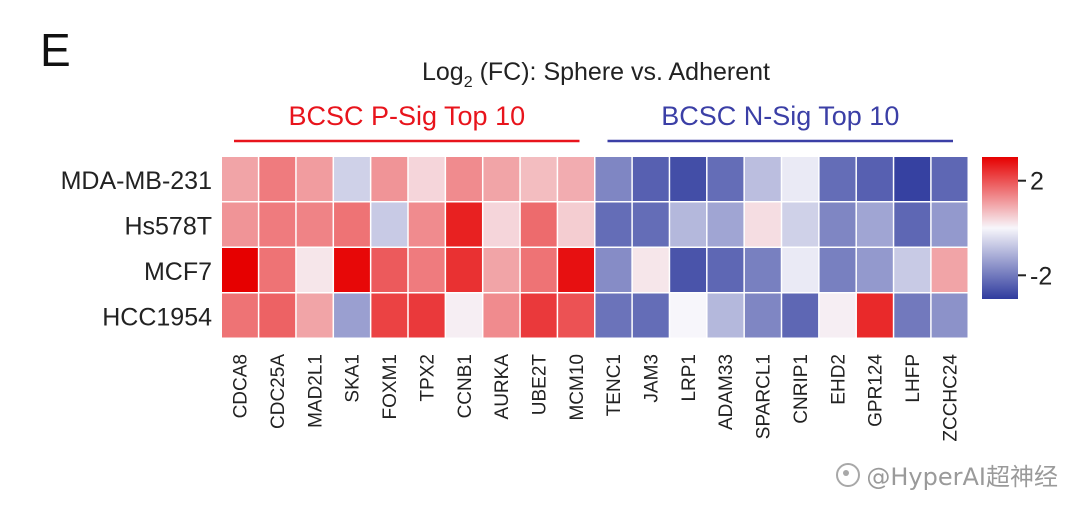 The image size is (1080, 517). Describe the element at coordinates (157, 317) in the screenshot. I see `row-label: HCC1954` at that location.